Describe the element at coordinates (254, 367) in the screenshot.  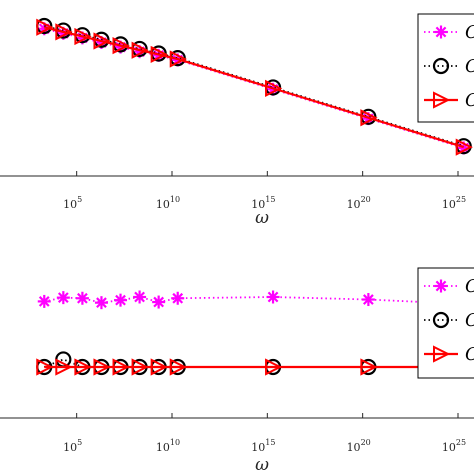
I see `series-triangle-right` at that location.